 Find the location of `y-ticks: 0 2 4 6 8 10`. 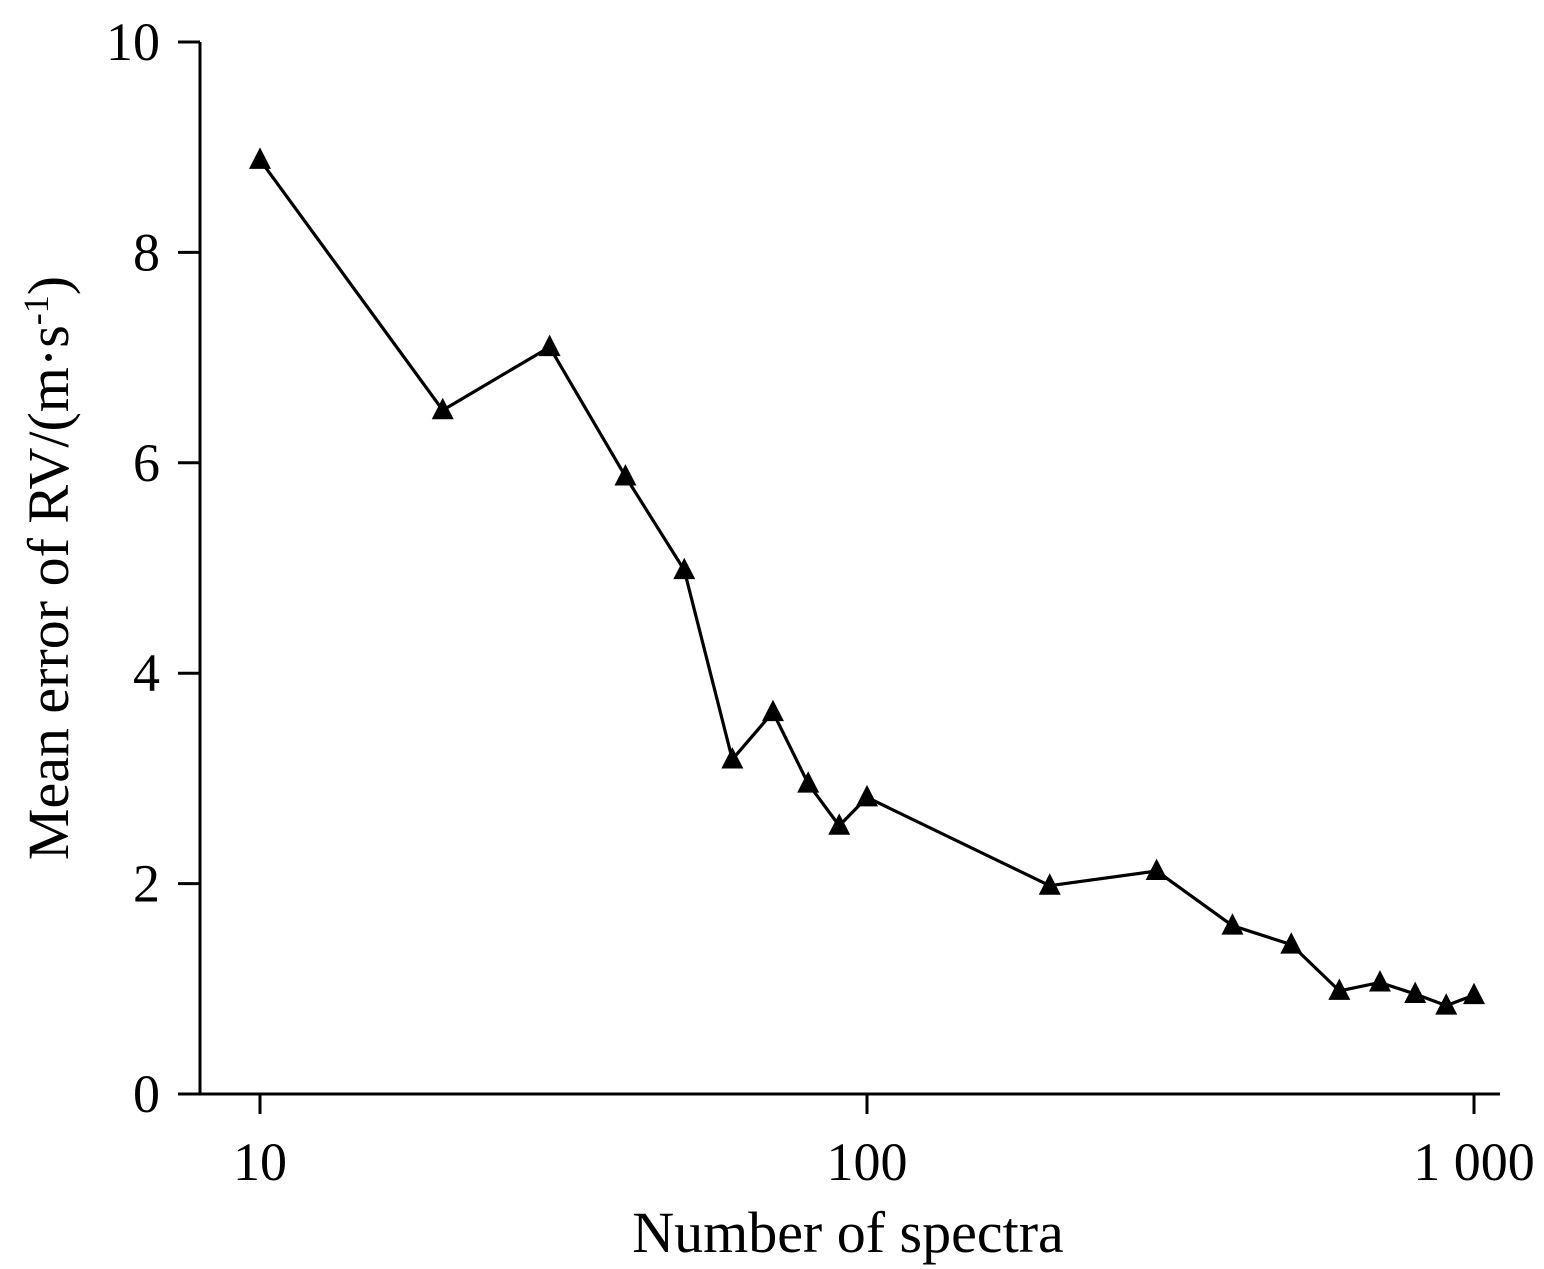

y-ticks: 0 2 4 6 8 10 is located at coordinates (153, 568).